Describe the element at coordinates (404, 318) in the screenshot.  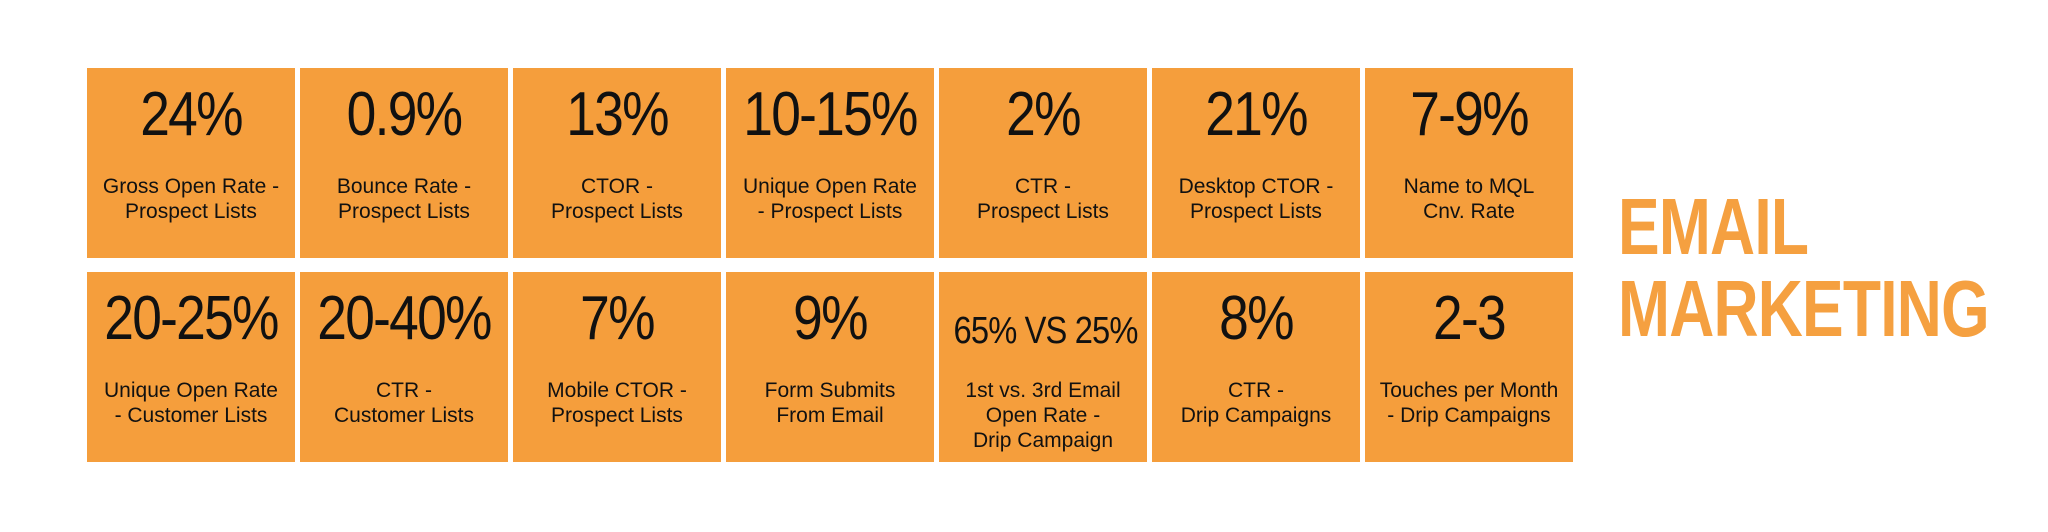
I see `metric-value: 20-40%` at that location.